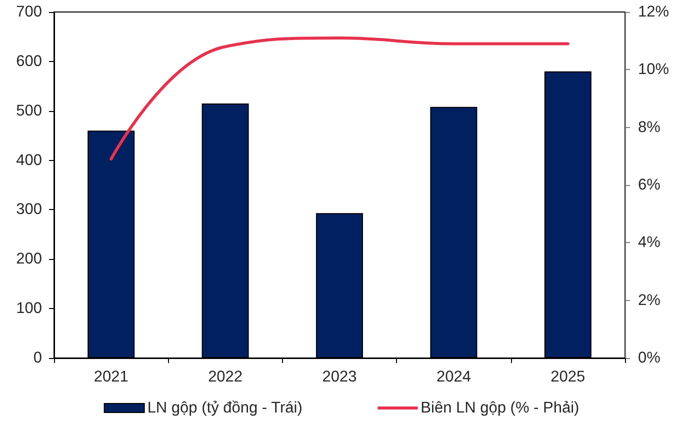 This screenshot has height=423, width=683. I want to click on x-tick-label: 2022, so click(225, 377).